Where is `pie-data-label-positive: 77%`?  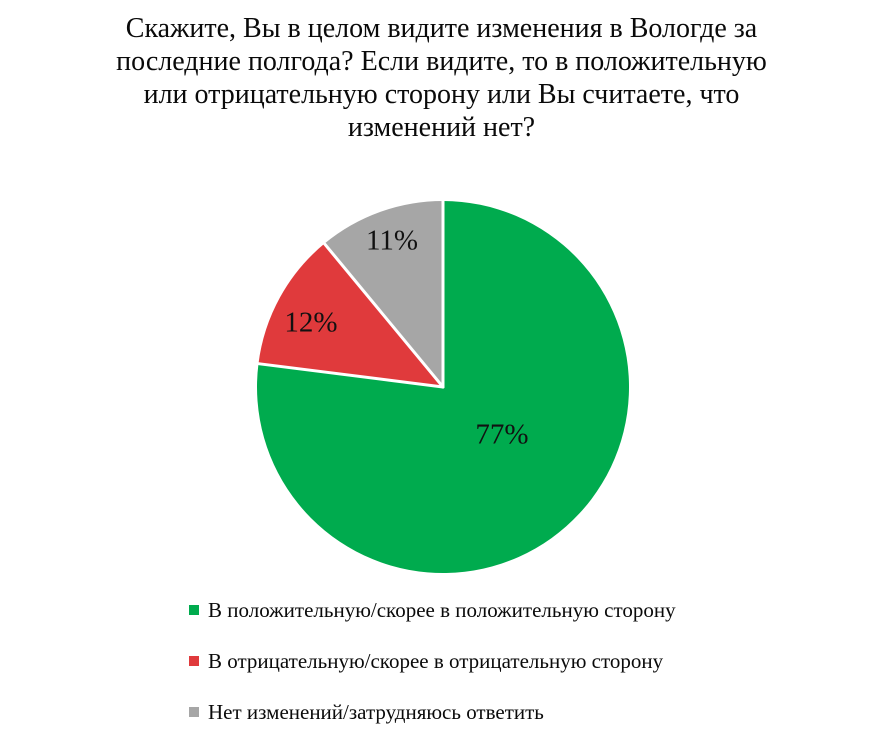 pie-data-label-positive: 77% is located at coordinates (502, 434).